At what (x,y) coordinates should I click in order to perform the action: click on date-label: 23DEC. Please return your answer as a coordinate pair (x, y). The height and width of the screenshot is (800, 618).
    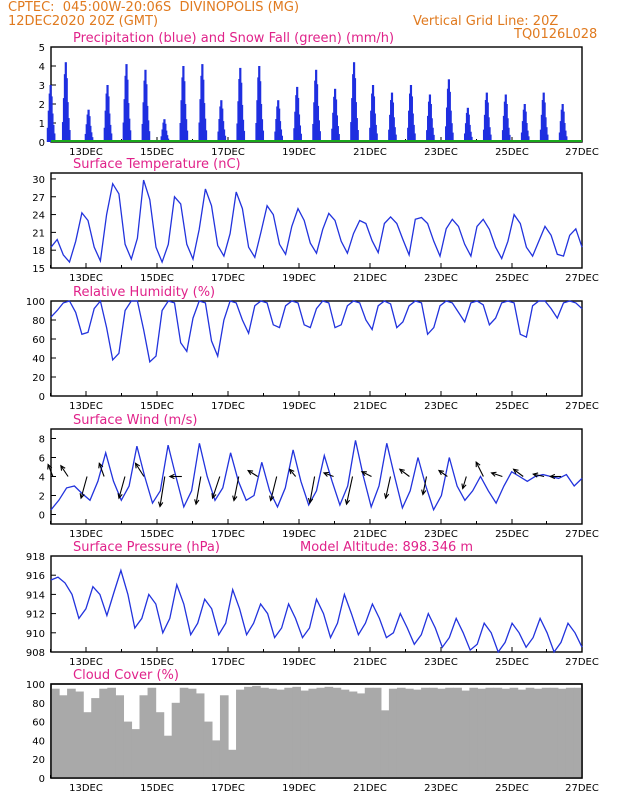
    Looking at the image, I should click on (441, 152).